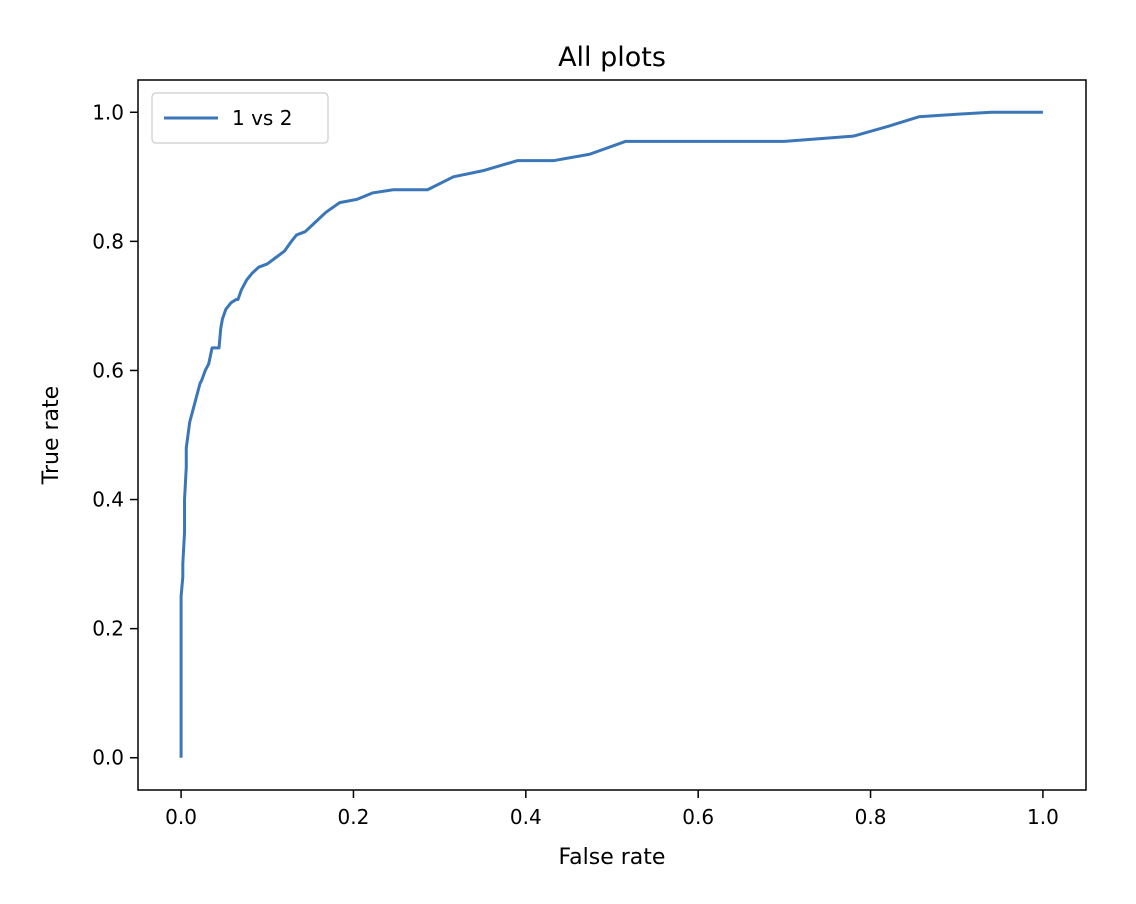  Describe the element at coordinates (108, 241) in the screenshot. I see `y-tick-label: 0.8` at that location.